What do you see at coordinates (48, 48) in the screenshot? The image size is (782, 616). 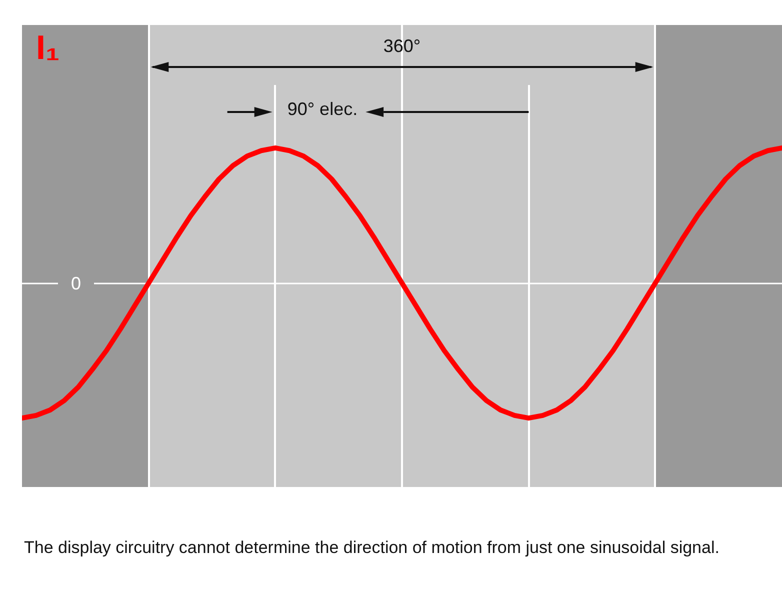 I see `chart-title: I₁` at bounding box center [48, 48].